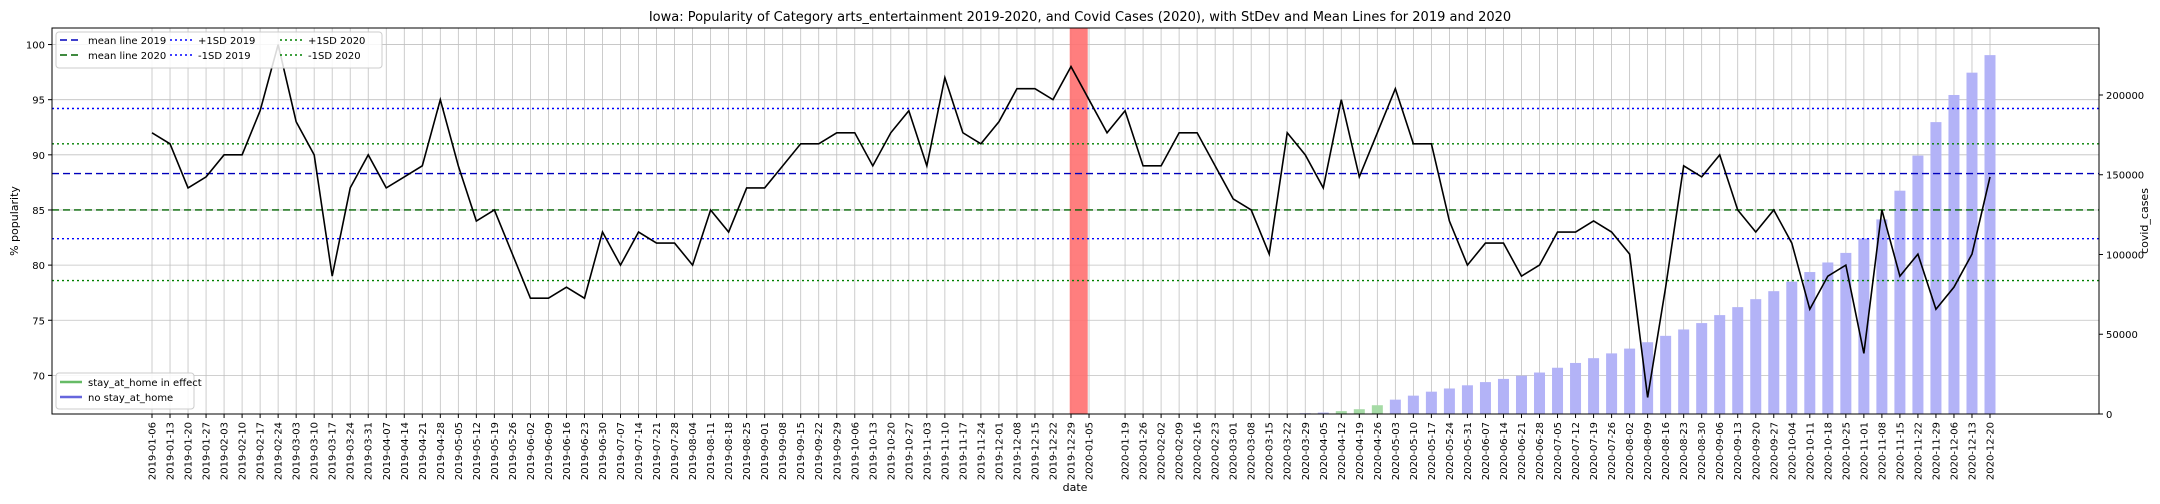 The image size is (2160, 504). I want to click on x-tick-label: 2020-05-24, so click(1450, 451).